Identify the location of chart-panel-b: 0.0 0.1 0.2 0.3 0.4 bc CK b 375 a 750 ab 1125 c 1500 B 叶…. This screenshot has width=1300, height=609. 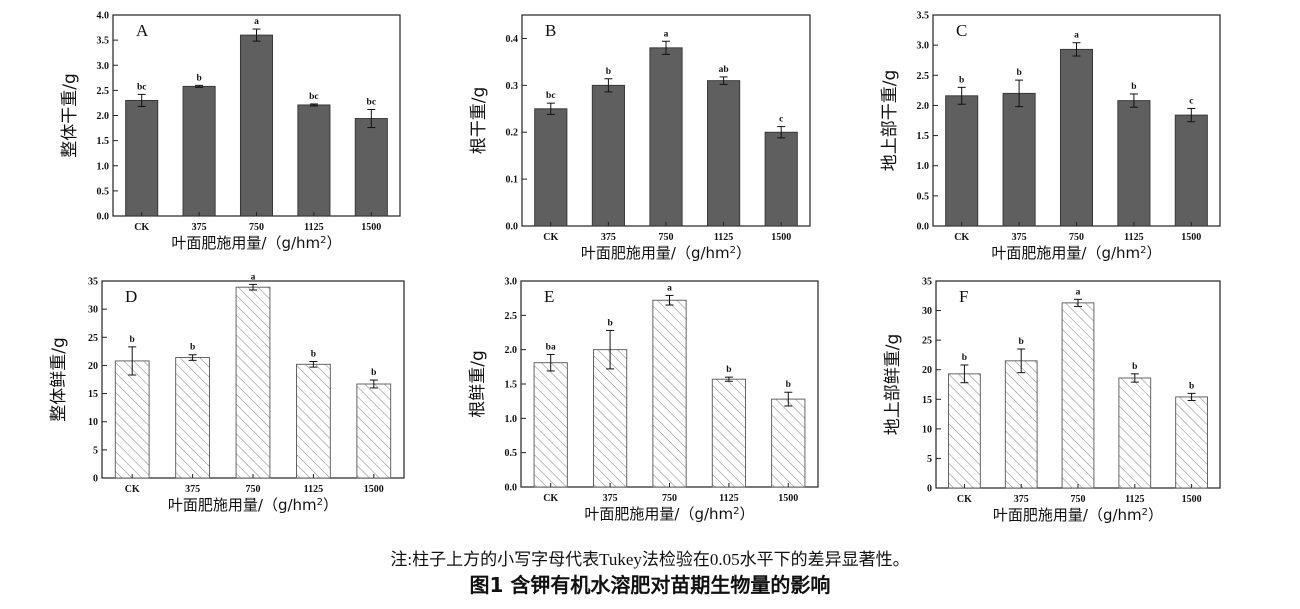
(640, 138).